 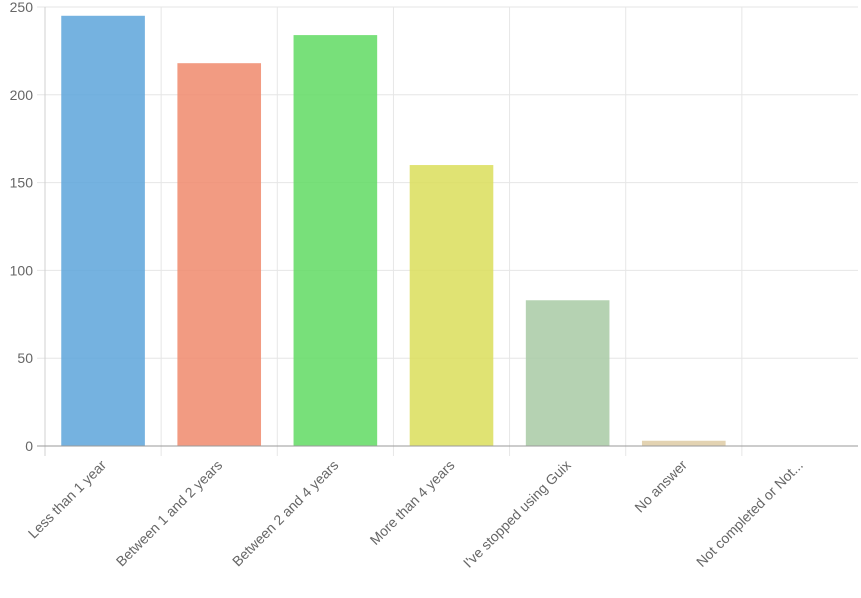 What do you see at coordinates (285, 513) in the screenshot?
I see `x-tick-label: Between 2 and 4 years` at bounding box center [285, 513].